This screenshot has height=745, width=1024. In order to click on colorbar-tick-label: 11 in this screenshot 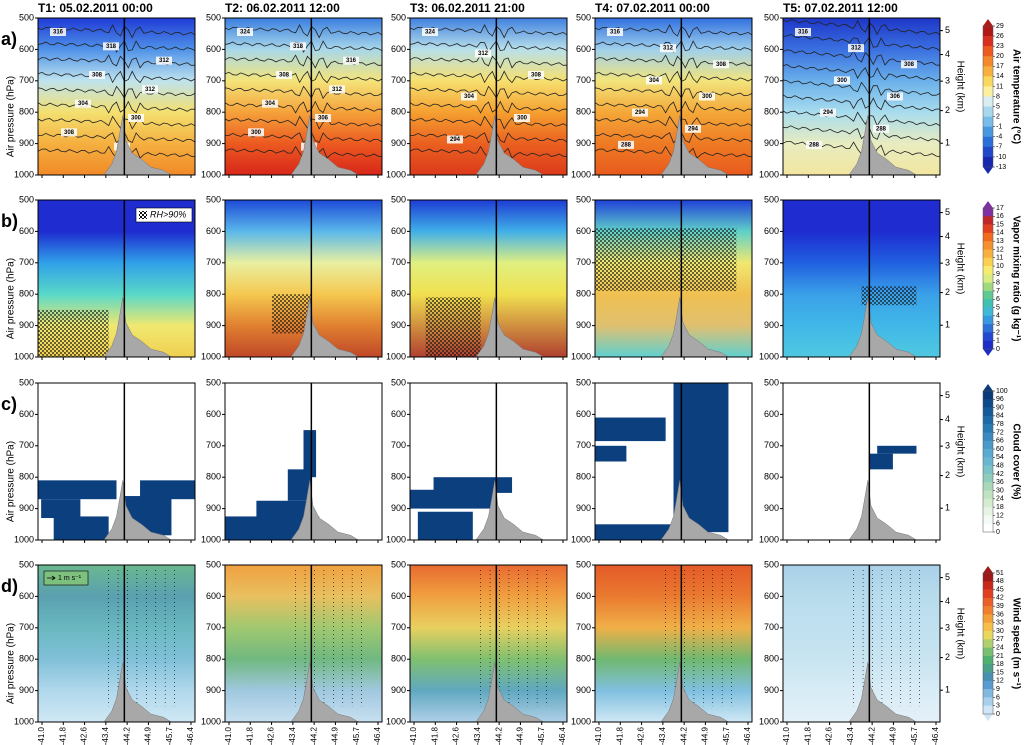, I will do `click(999, 258)`.